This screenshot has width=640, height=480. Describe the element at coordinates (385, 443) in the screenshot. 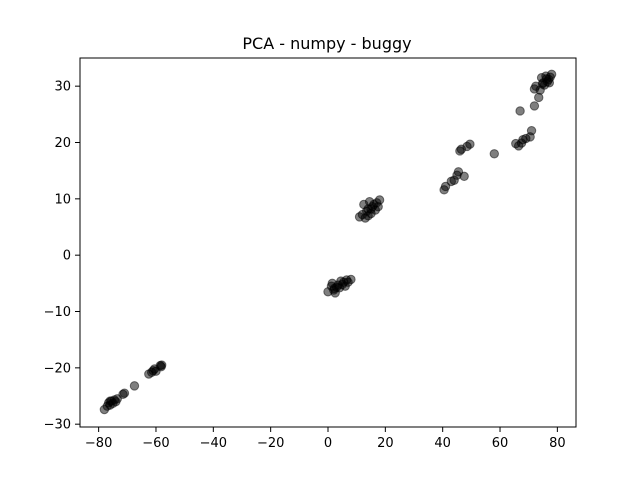

I see `x-tick-label: 20` at that location.